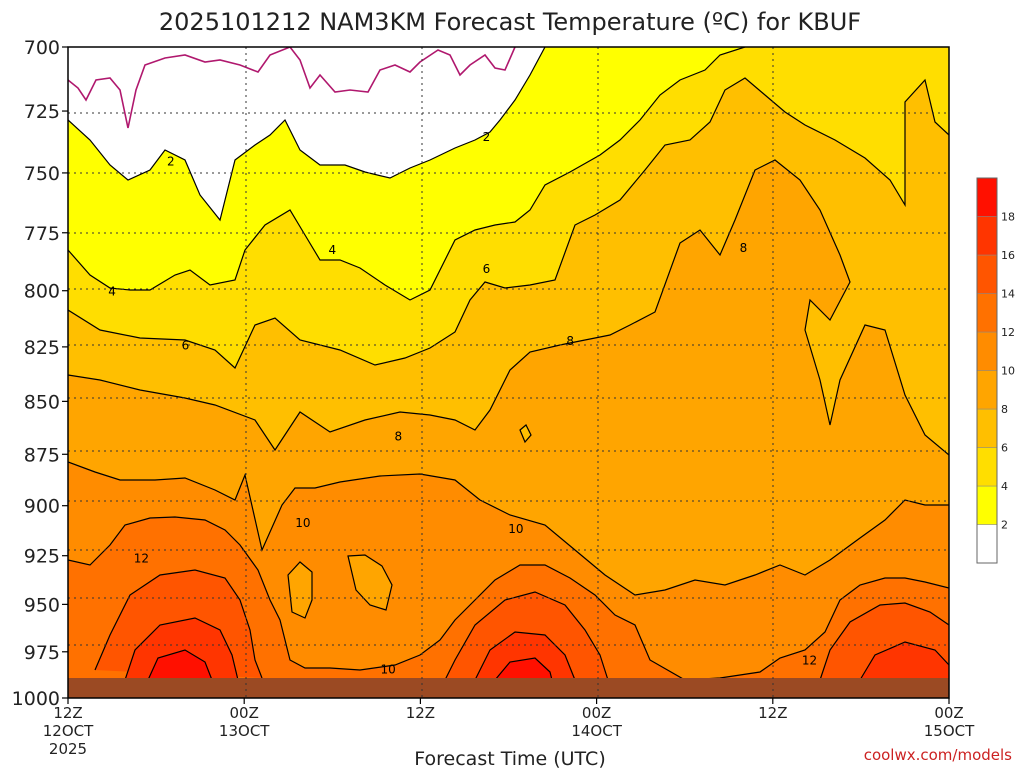 This screenshot has width=1024, height=768. Describe the element at coordinates (938, 755) in the screenshot. I see `credit-text: coolwx.com/models` at that location.